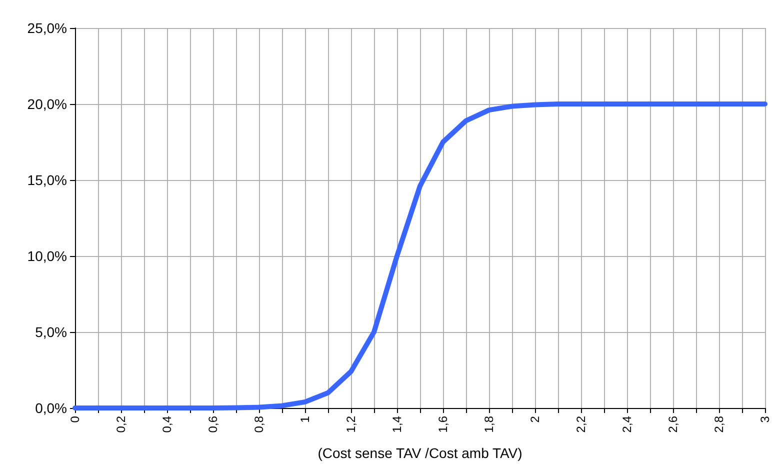 The width and height of the screenshot is (779, 473). What do you see at coordinates (121, 424) in the screenshot?
I see `x-tick-label: 0,2` at bounding box center [121, 424].